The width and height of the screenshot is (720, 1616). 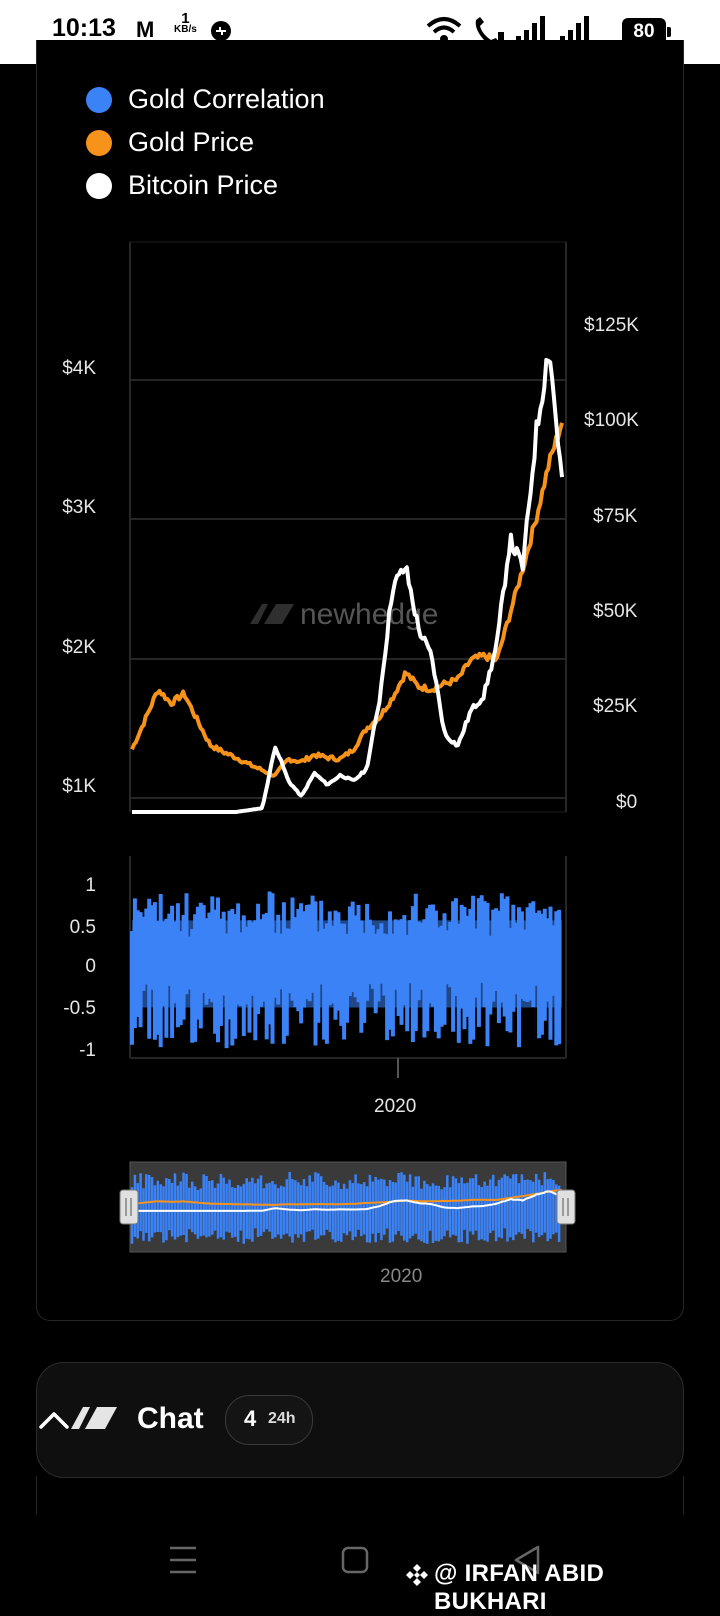 I want to click on legend-item-gold-price: Gold Price, so click(x=205, y=142).